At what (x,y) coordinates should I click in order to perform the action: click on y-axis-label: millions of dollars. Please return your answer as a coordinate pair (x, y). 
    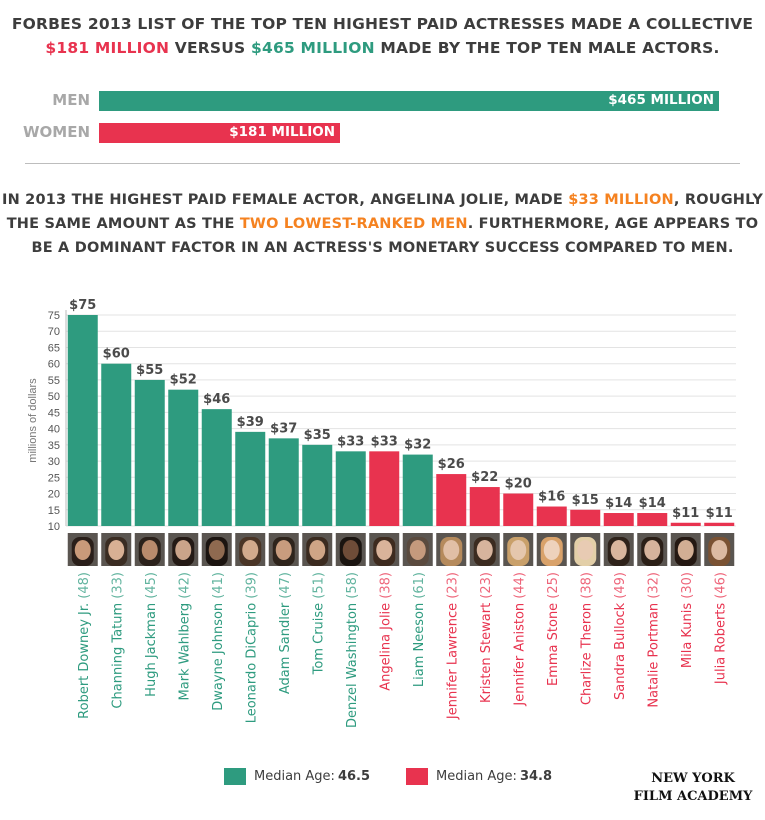
    Looking at the image, I should click on (33, 420).